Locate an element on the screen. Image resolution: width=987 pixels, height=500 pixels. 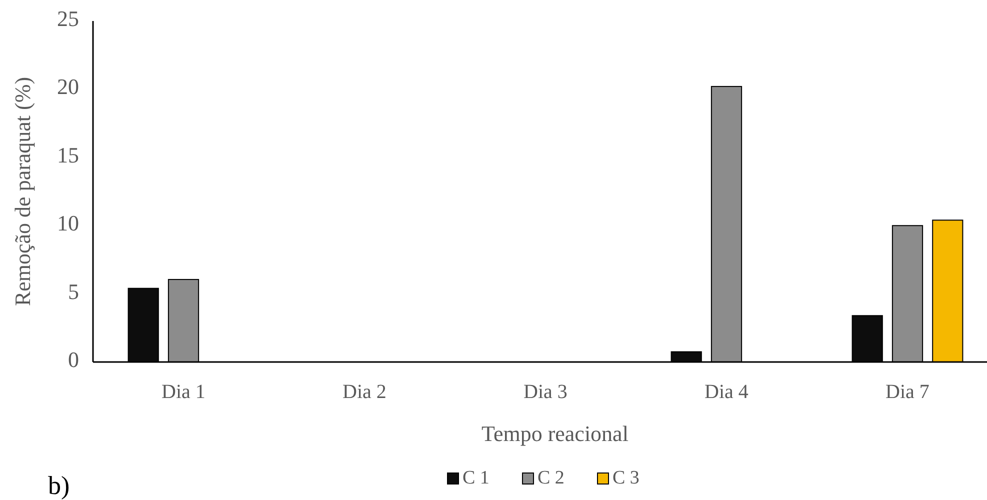
legend-label: C 2 is located at coordinates (551, 477).